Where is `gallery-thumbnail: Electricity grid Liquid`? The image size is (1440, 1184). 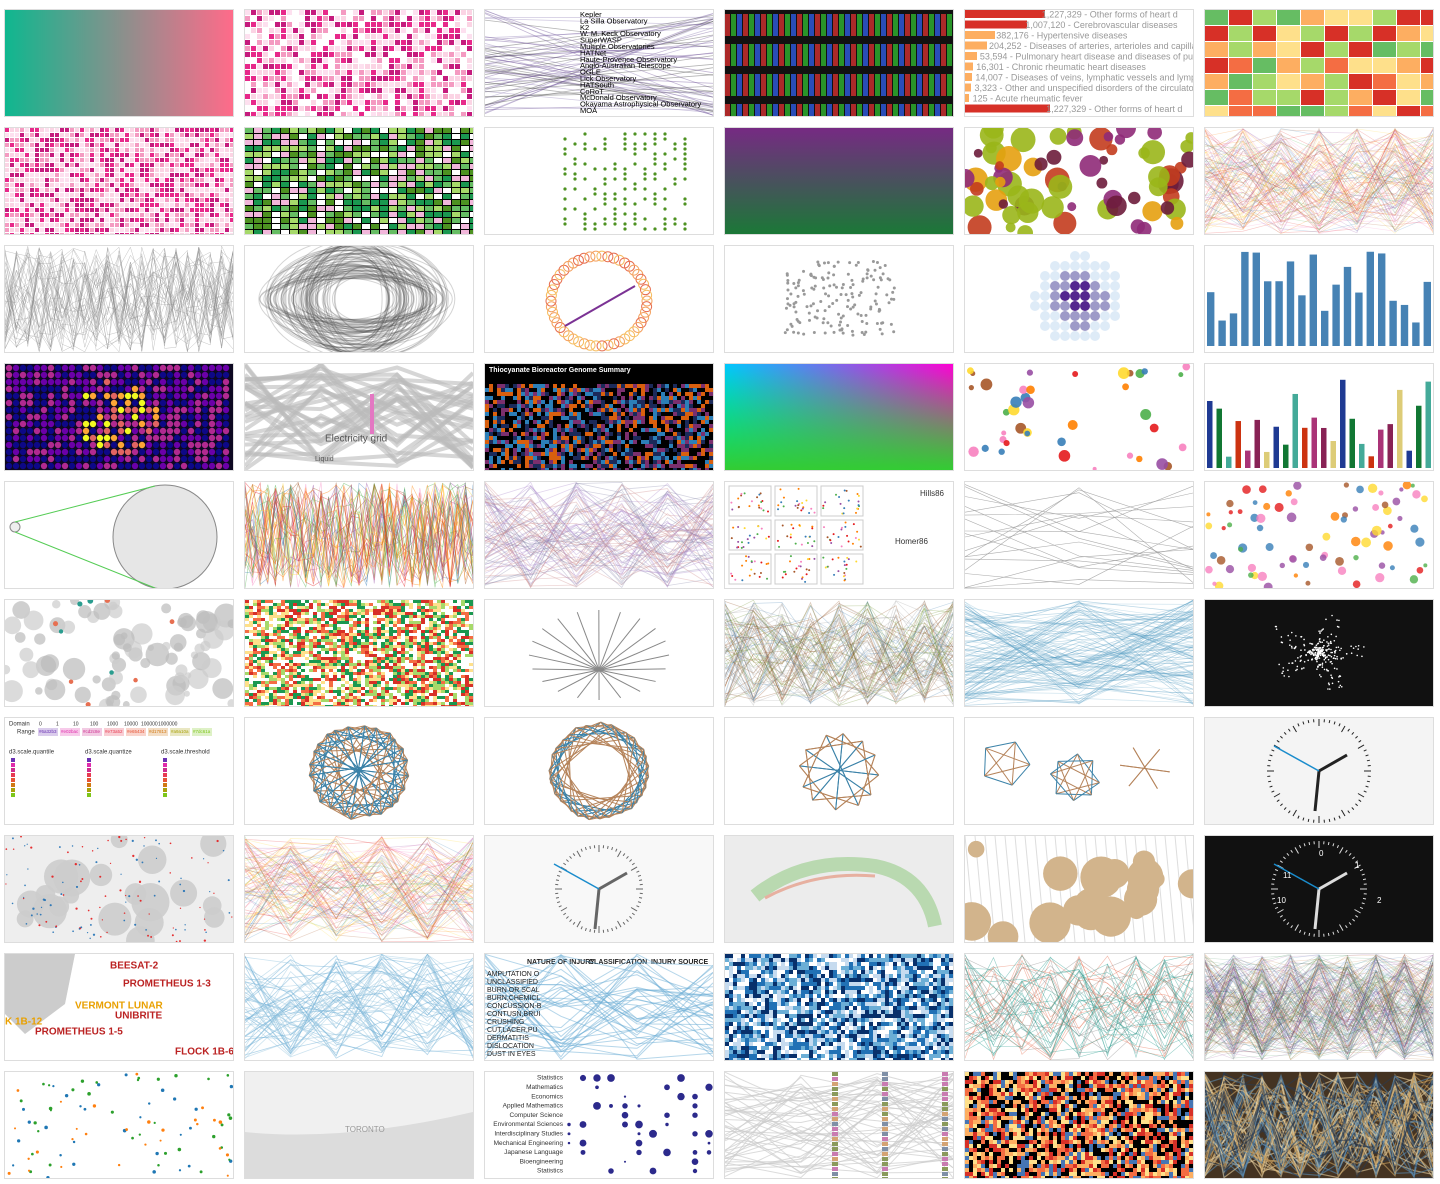
gallery-thumbnail: Electricity grid Liquid is located at coordinates (359, 417).